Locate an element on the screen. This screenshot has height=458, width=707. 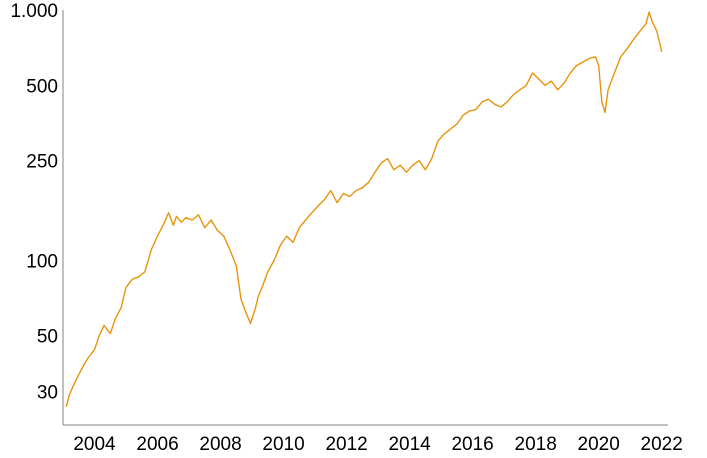
x-tick-labels: 2004 2006 2008 2010 2012 2014 2016 2018 2020 2022 is located at coordinates (377, 444).